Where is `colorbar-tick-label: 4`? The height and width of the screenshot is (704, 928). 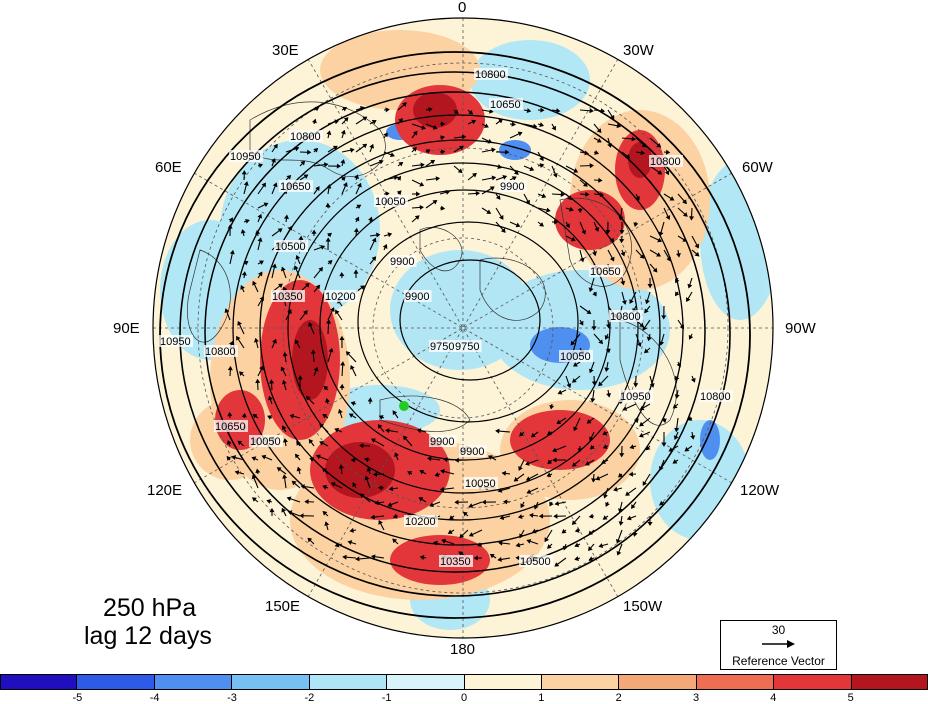 colorbar-tick-label: 4 is located at coordinates (773, 698).